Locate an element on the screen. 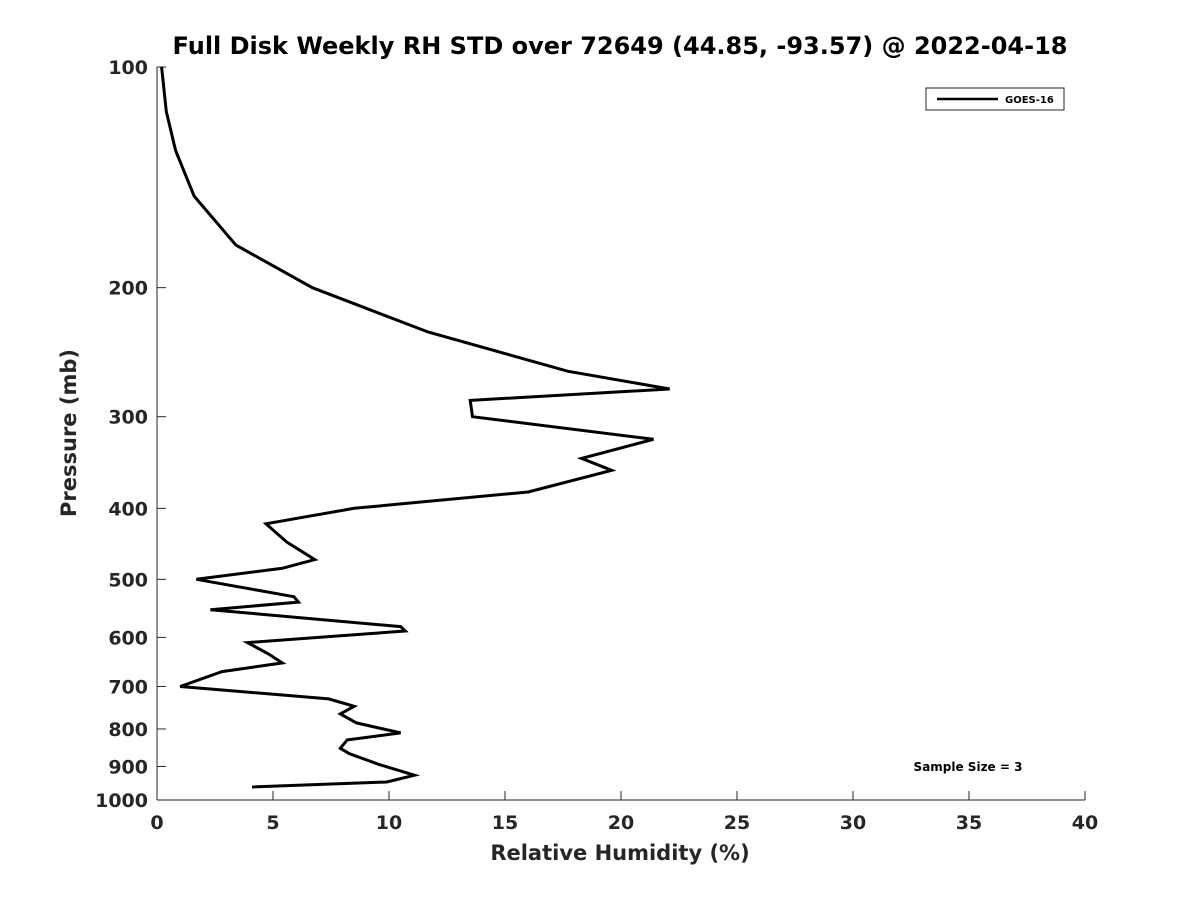 Image resolution: width=1200 pixels, height=900 pixels. y-tick-label-400: 400 is located at coordinates (128, 509).